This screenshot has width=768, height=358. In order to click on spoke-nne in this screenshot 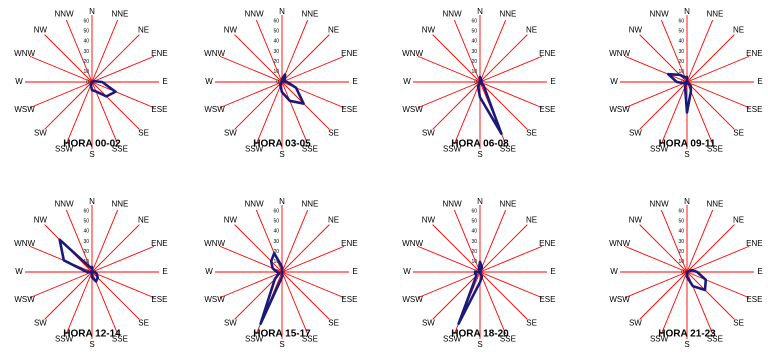, I will do `click(295, 51)`.